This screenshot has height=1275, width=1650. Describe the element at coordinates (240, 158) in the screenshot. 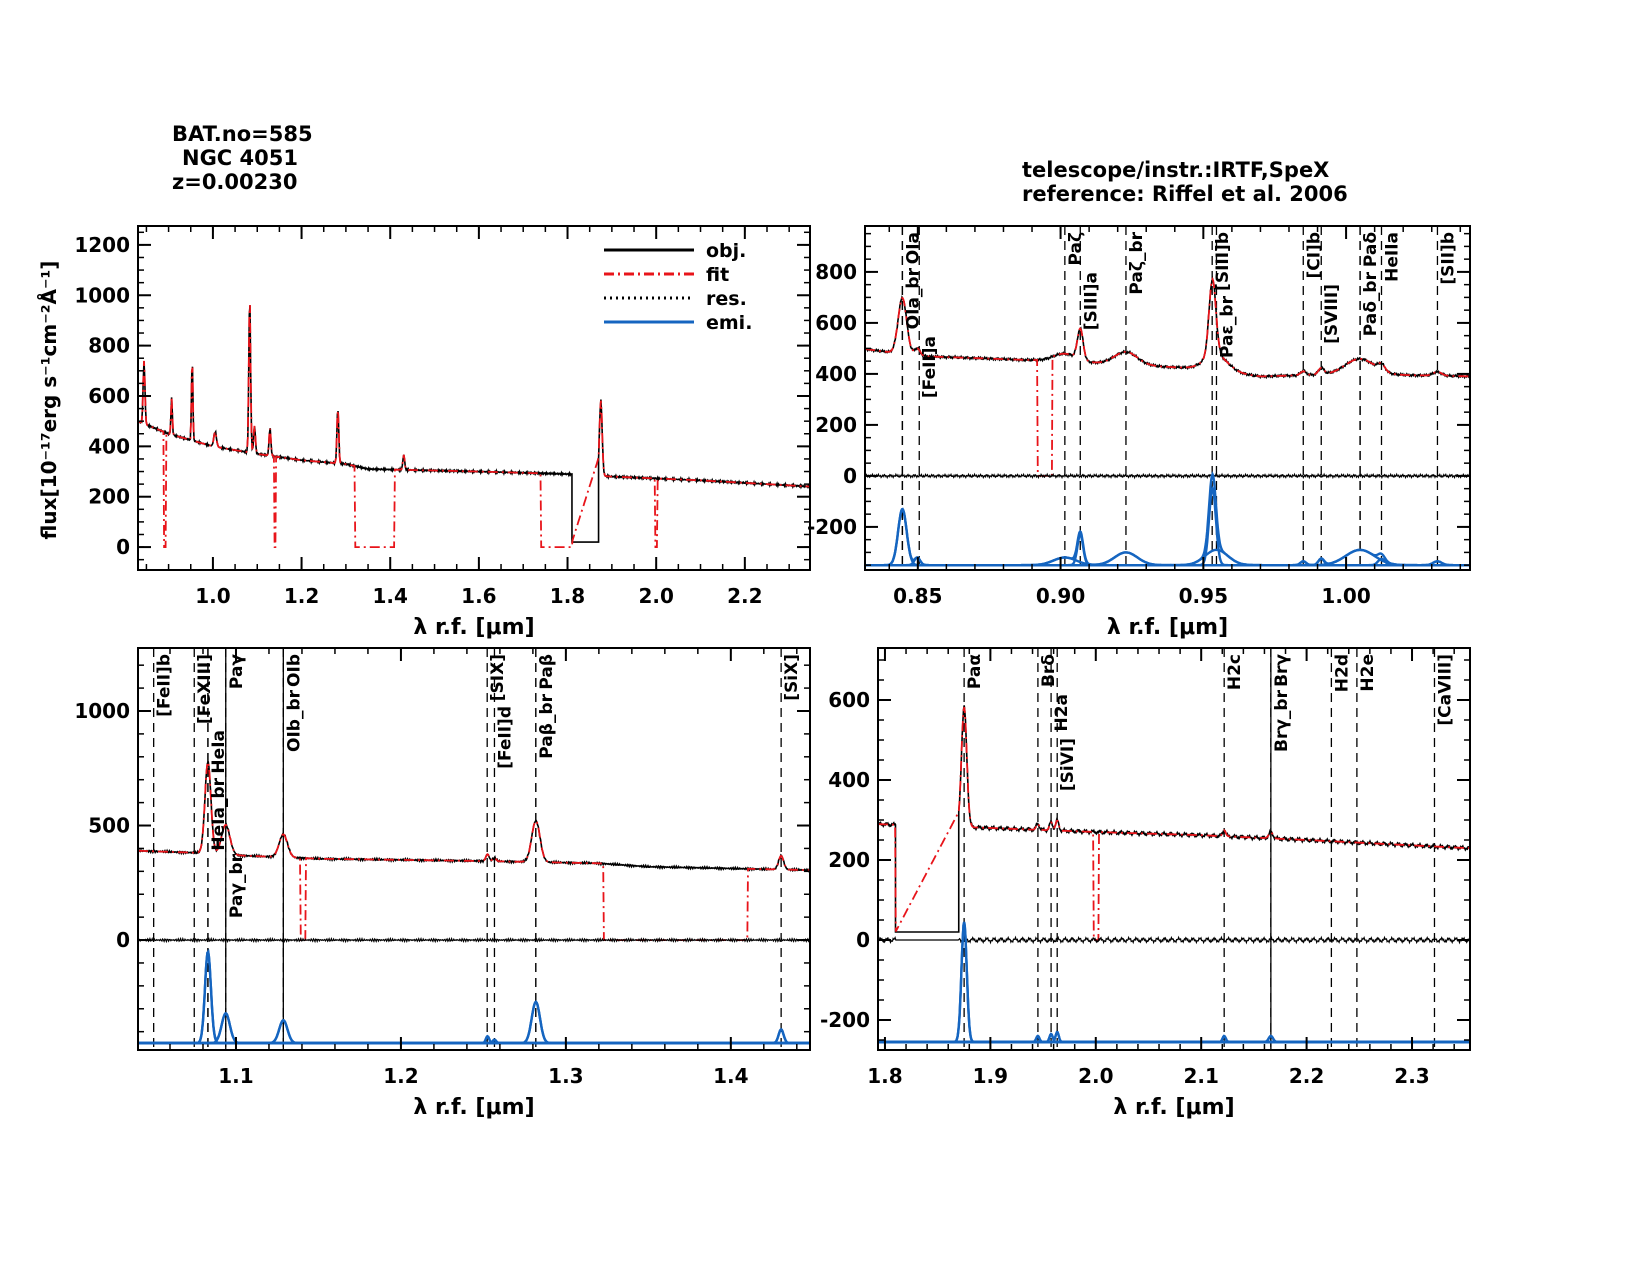

I see `object-name: NGC 4051` at that location.